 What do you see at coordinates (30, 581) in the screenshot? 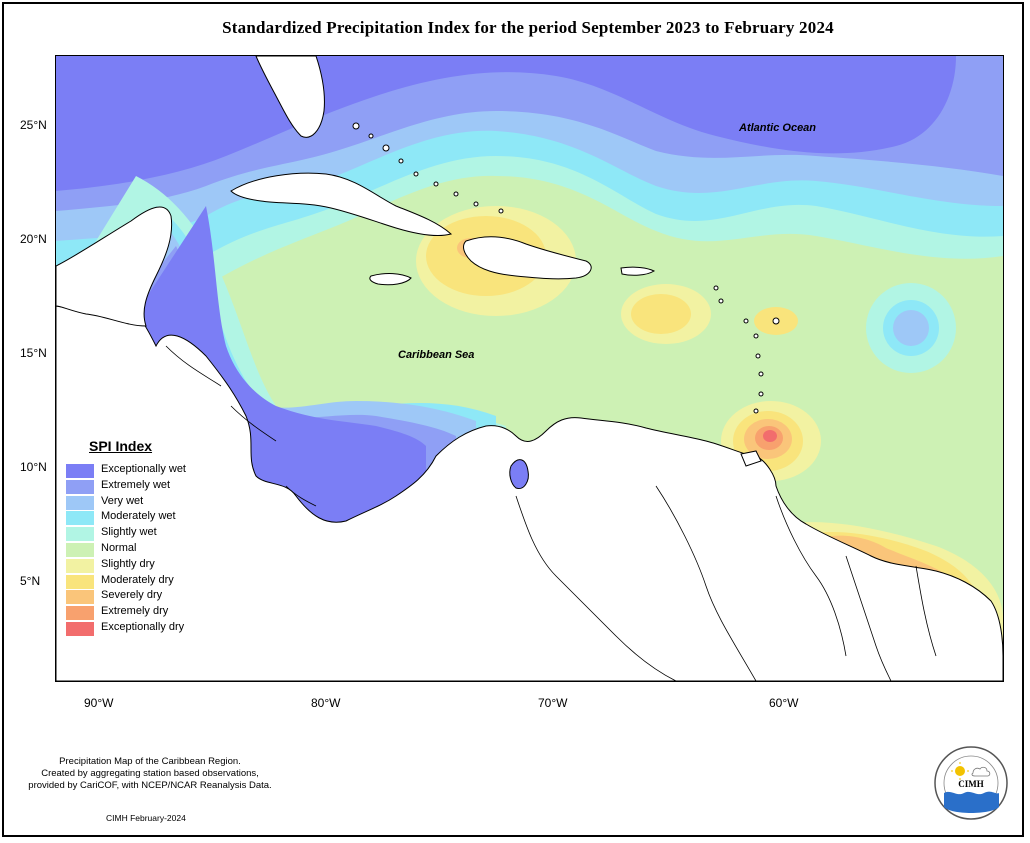
I see `y-tick-5n: 5°N` at bounding box center [30, 581].